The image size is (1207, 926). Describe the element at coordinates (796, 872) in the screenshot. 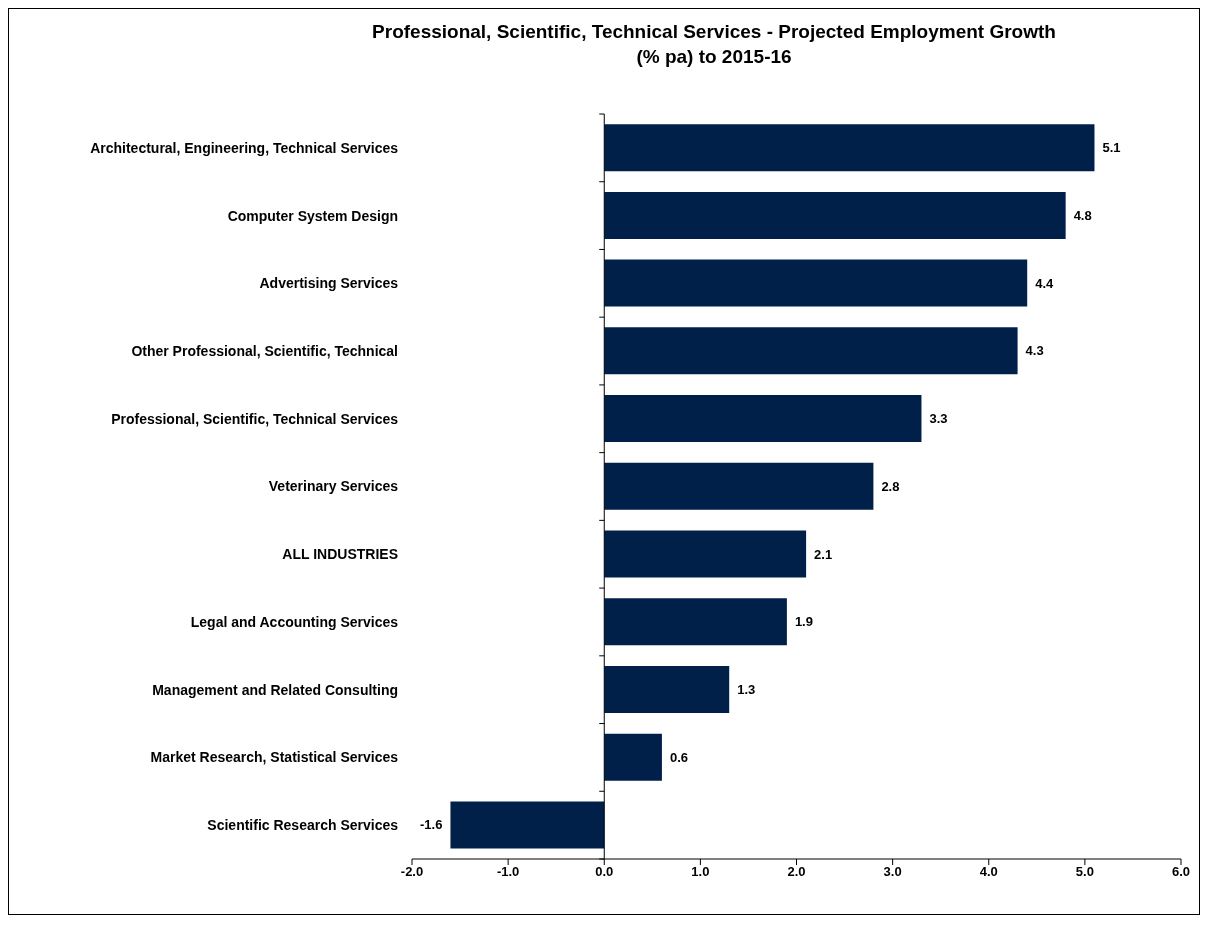

I see `x-tick-label: 2.0` at that location.